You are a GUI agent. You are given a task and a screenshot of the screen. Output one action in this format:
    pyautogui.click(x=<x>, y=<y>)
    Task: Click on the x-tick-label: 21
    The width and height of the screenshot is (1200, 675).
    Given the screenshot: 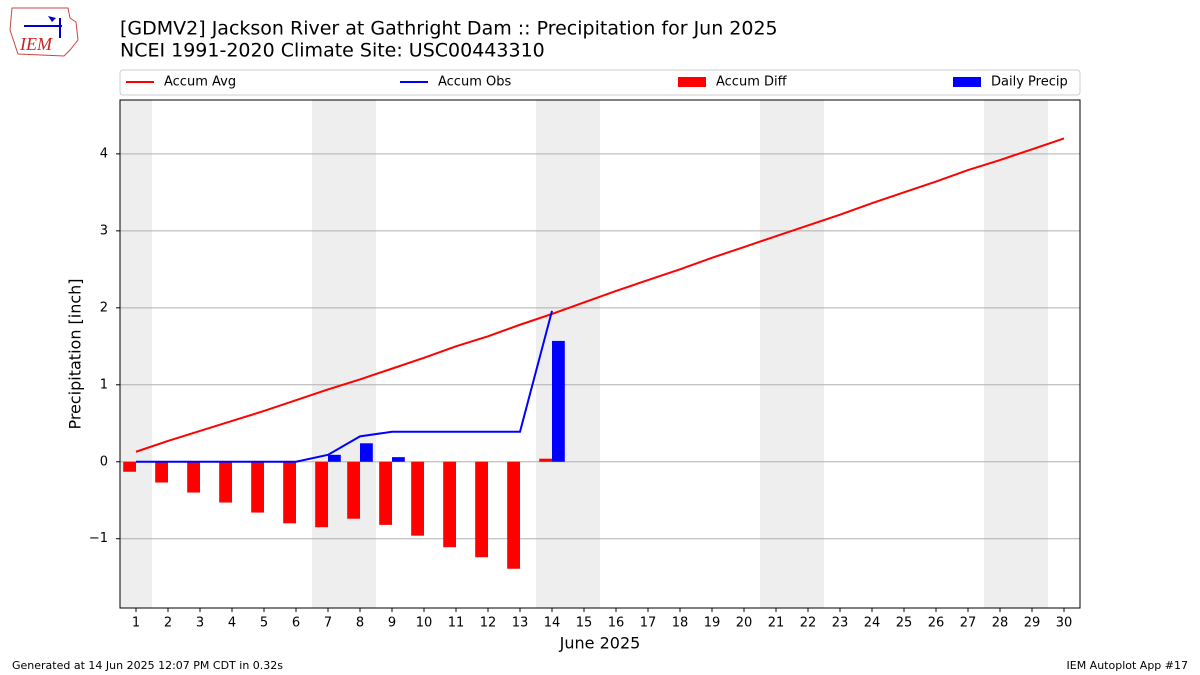 What is the action you would take?
    pyautogui.click(x=776, y=623)
    